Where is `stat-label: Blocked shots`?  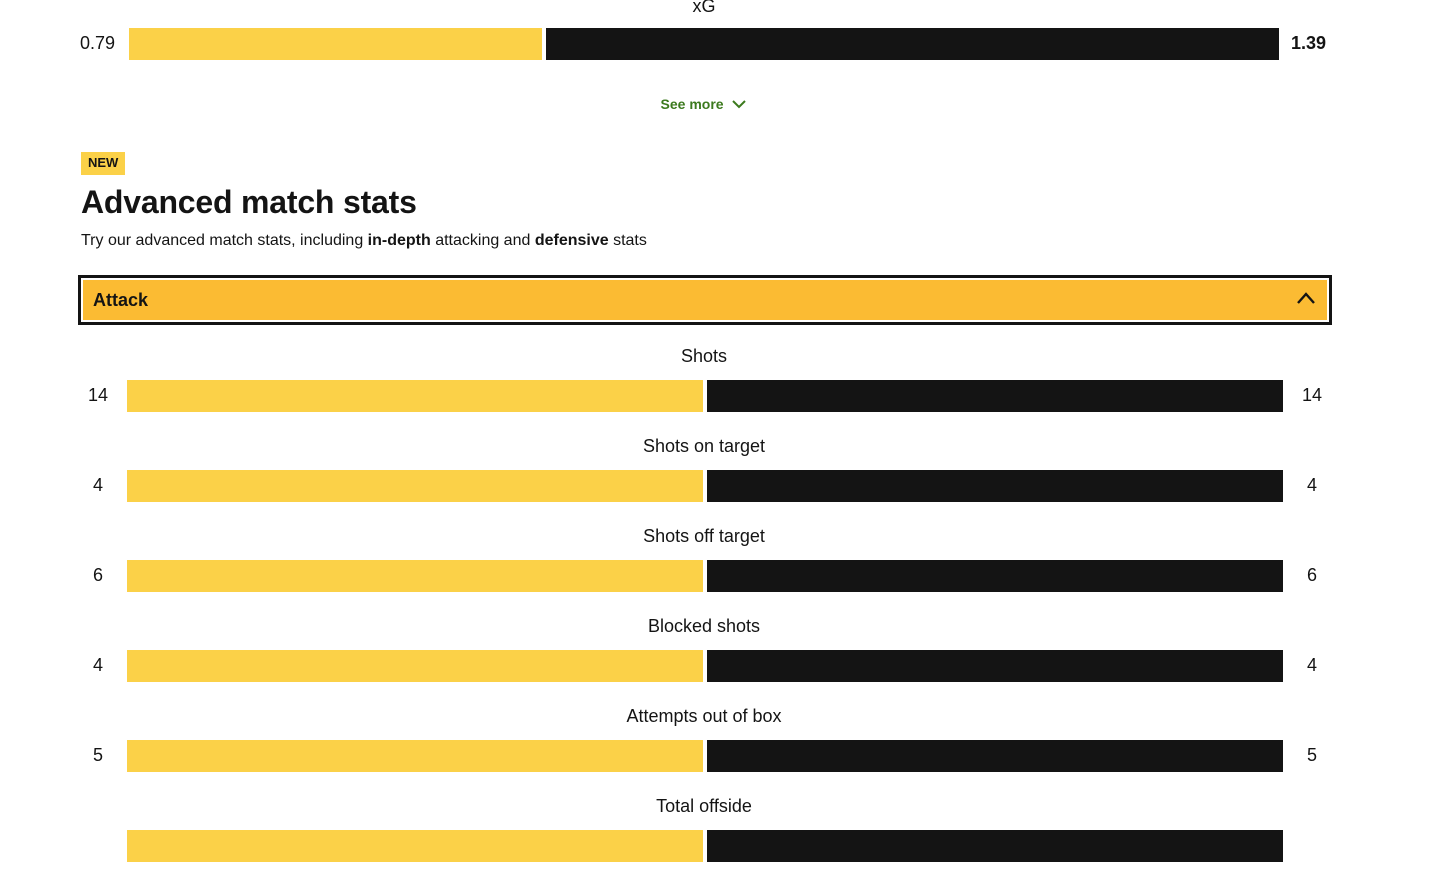 stat-label: Blocked shots is located at coordinates (704, 626).